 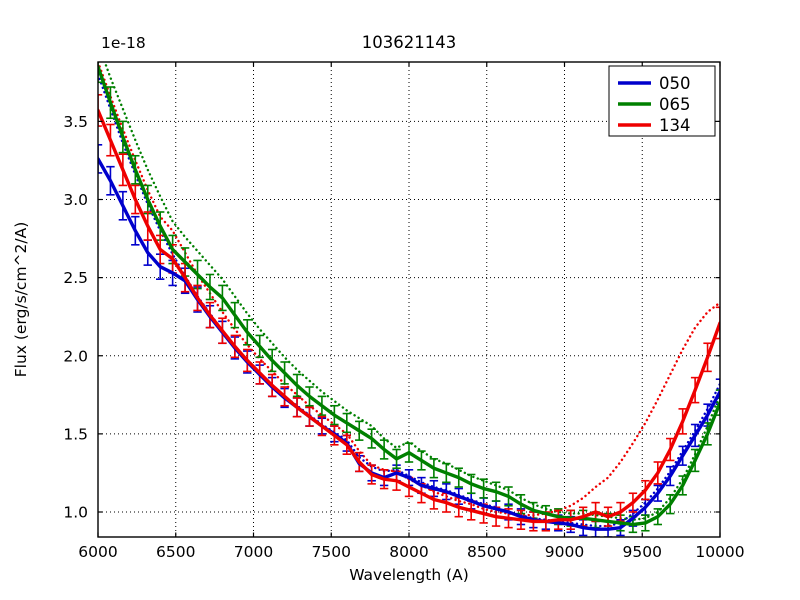 I want to click on y-tick-label: 3.5, so click(x=75, y=122).